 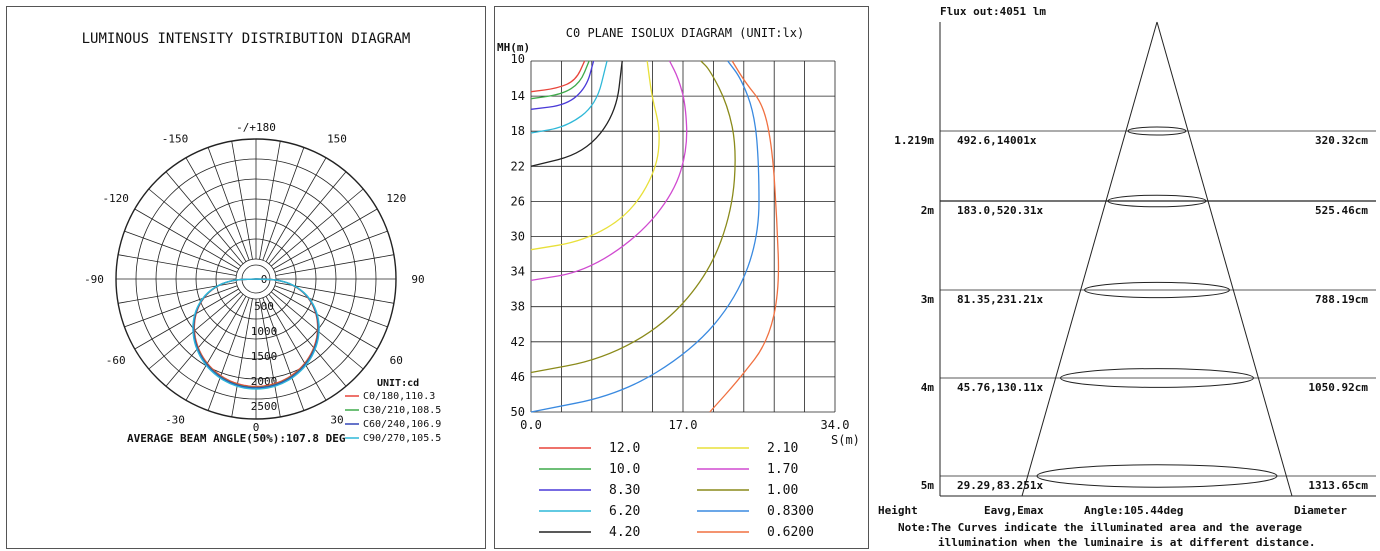 I want to click on polar-curves, so click(x=256, y=334).